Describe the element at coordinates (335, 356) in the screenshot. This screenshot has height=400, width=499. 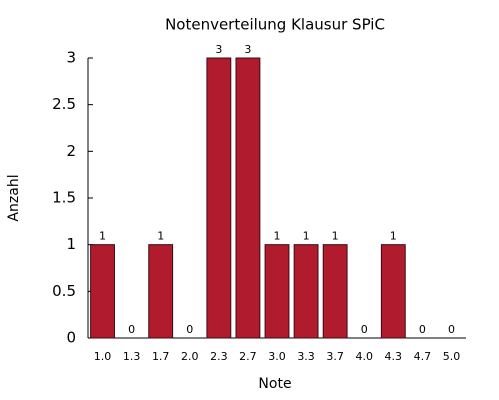
I see `x-tick-label: 3.7` at that location.